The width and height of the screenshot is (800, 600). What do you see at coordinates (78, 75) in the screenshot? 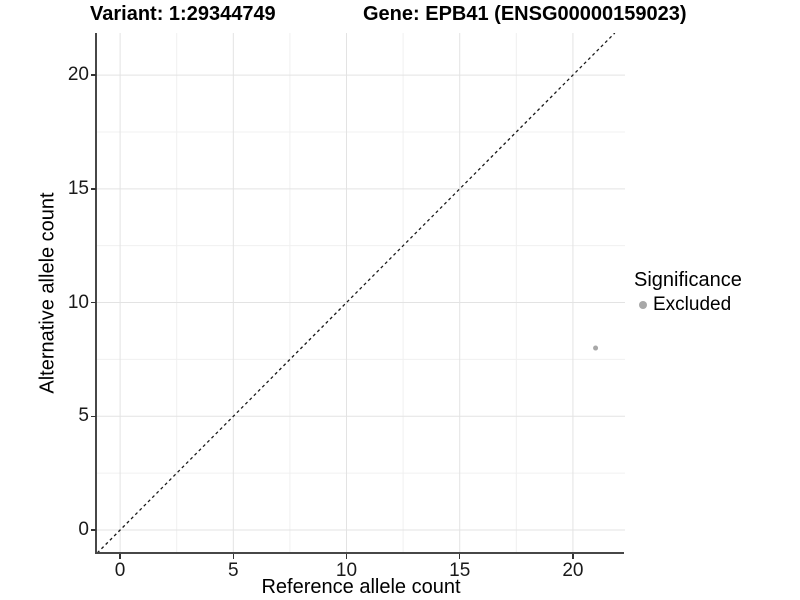
I see `y-tick-label: 20` at bounding box center [78, 75].